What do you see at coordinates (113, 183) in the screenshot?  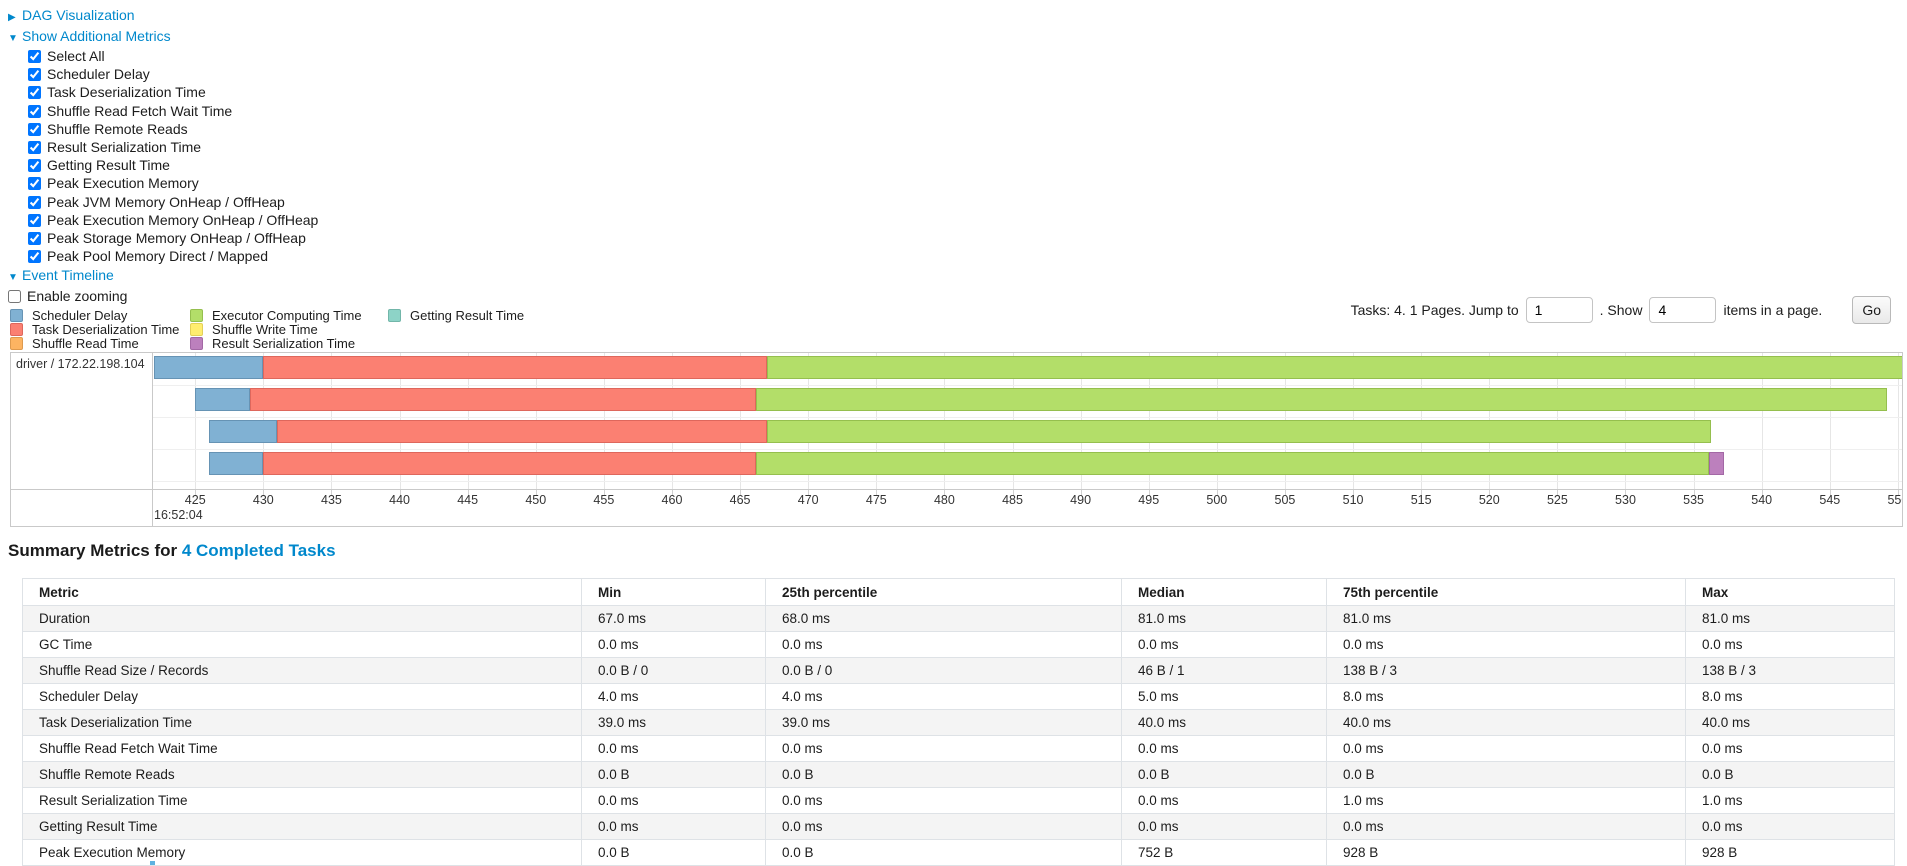 I see `metric-checkbox-option: Peak Execution Memory` at bounding box center [113, 183].